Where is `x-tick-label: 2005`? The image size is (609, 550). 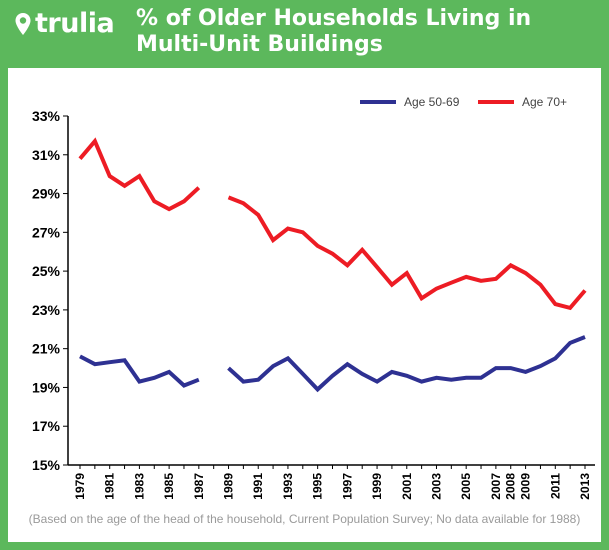
x-tick-label: 2005 is located at coordinates (466, 486).